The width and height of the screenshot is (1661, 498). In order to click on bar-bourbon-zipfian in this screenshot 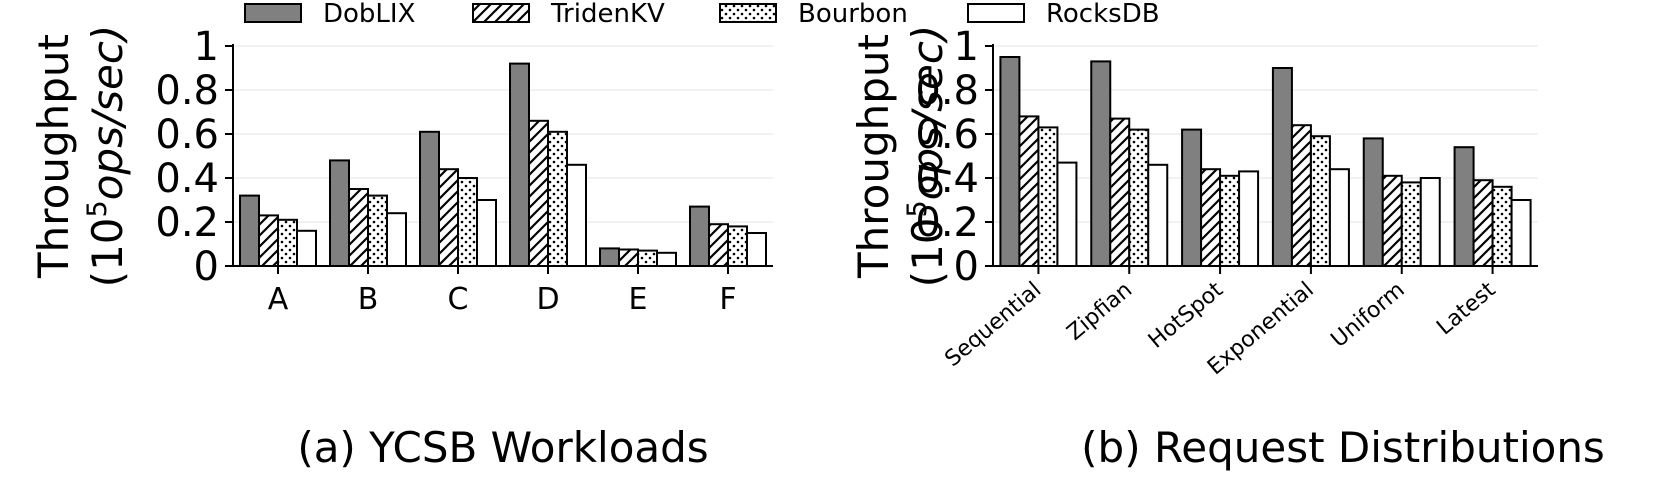, I will do `click(1139, 197)`.